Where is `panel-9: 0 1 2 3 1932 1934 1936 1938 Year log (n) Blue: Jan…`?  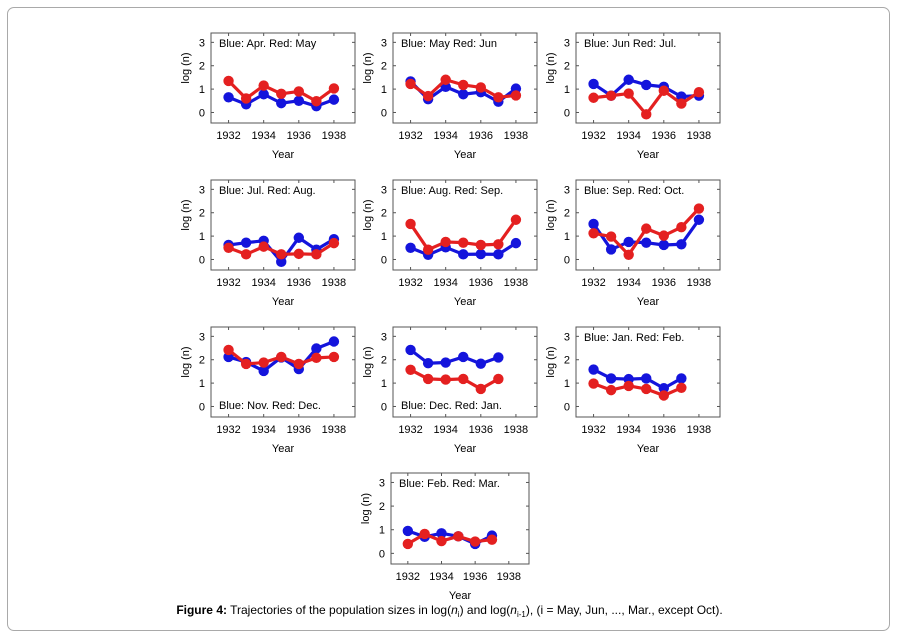
panel-9: 0 1 2 3 1932 1934 1936 1938 Year log (n) Blue: Jan… is located at coordinates (633, 390).